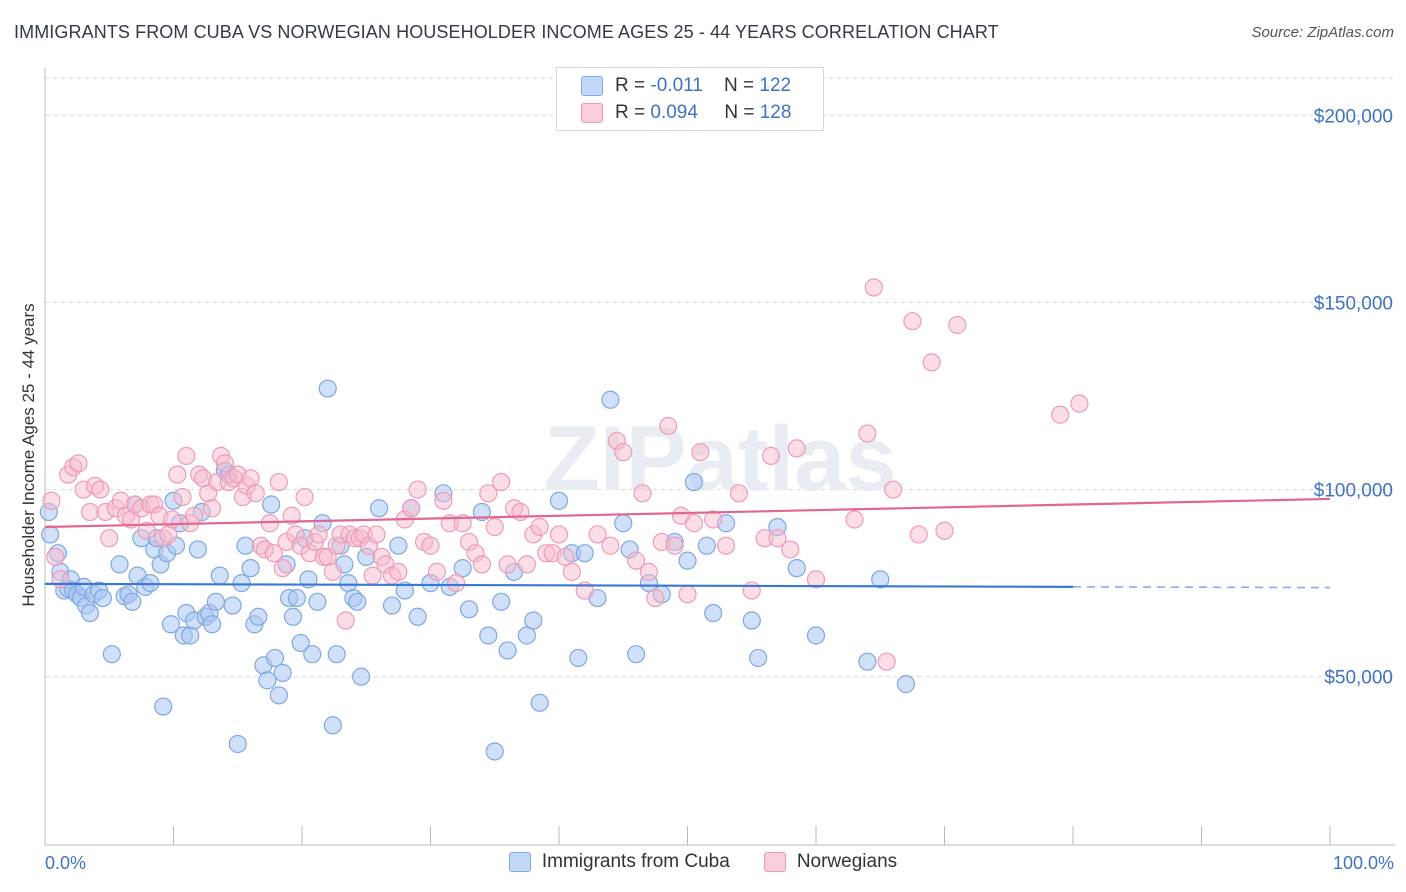 The height and width of the screenshot is (892, 1406). I want to click on y-tick-label: $50,000, so click(1358, 678).